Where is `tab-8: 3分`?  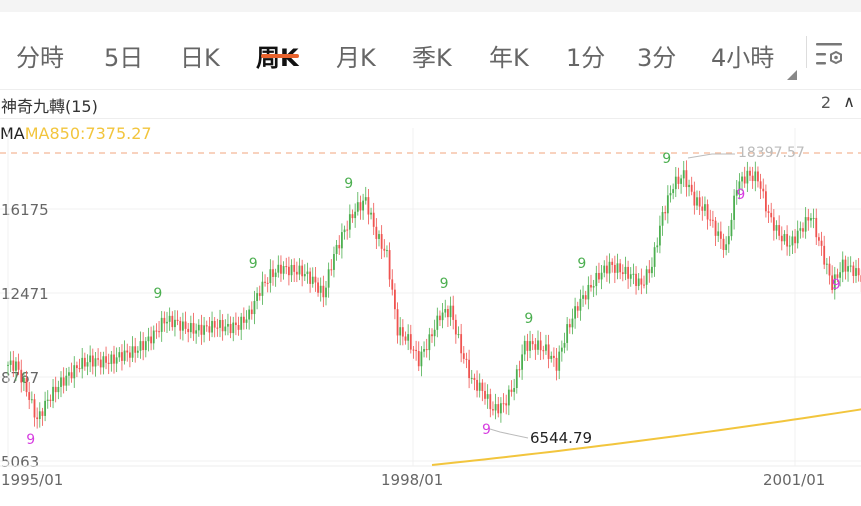
tab-8: 3分 is located at coordinates (657, 58).